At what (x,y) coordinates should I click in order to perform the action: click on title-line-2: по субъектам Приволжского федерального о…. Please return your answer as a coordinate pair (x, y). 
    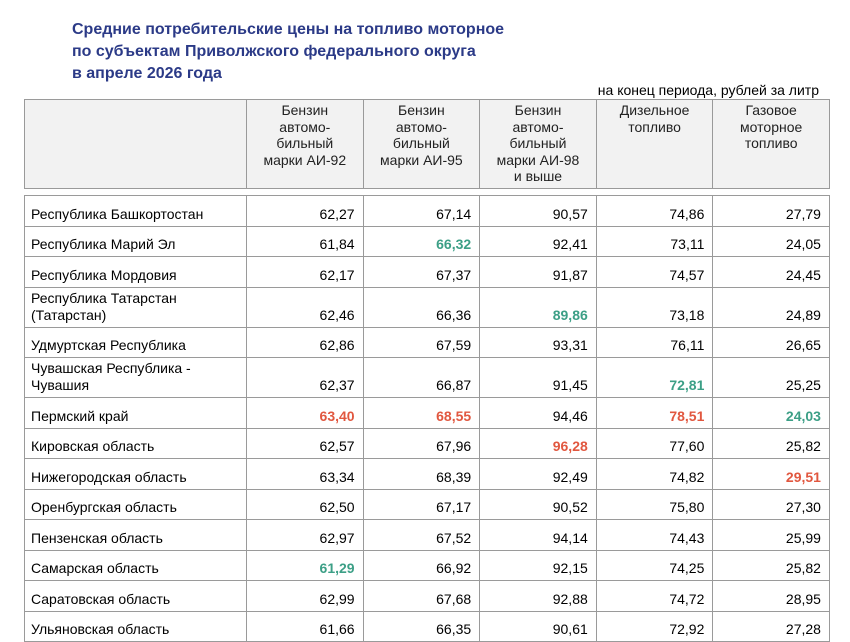
    Looking at the image, I should click on (274, 51).